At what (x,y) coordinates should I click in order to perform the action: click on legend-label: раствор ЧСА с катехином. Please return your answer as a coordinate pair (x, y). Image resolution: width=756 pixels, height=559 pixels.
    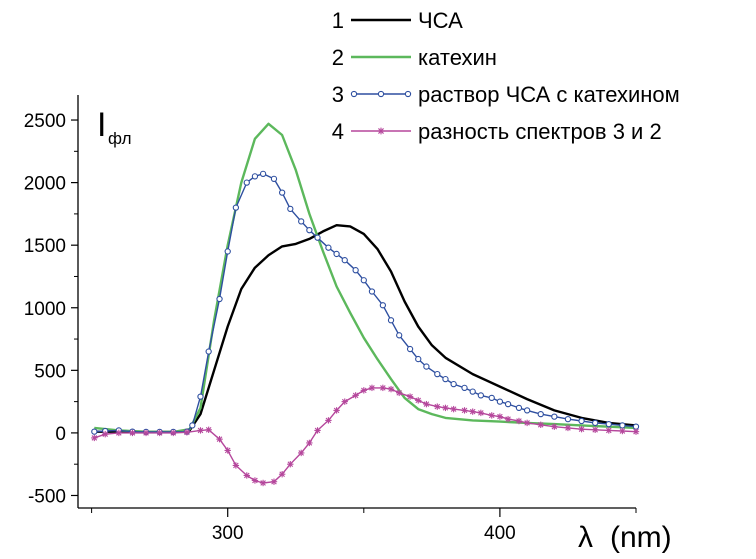
    Looking at the image, I should click on (549, 94).